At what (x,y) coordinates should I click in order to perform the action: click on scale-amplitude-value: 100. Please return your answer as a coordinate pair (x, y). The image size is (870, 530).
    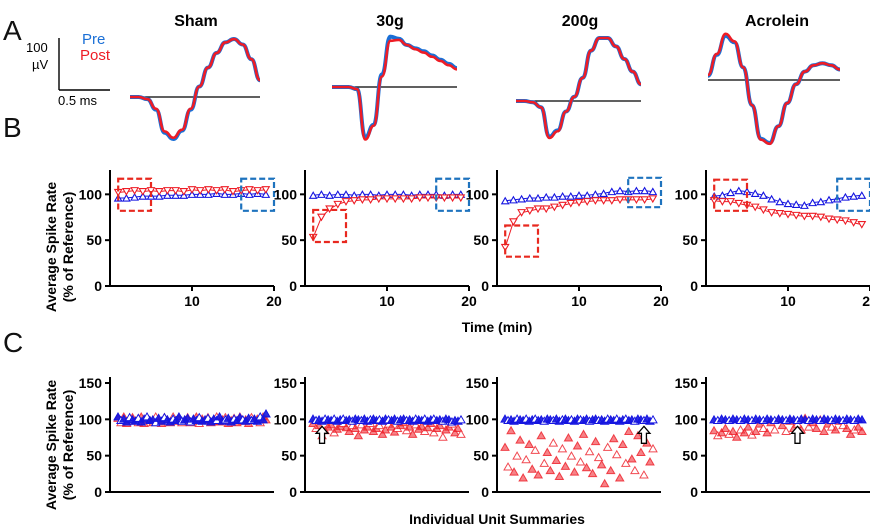
    Looking at the image, I should click on (37, 47).